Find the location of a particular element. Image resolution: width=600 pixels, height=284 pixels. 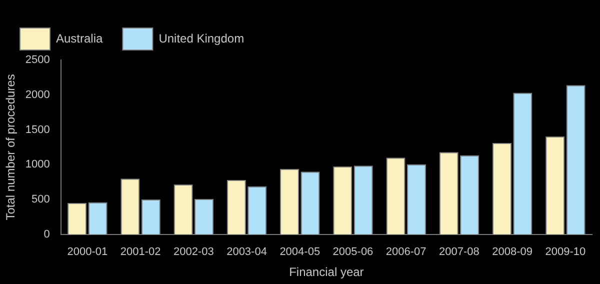

y-axis-title: Total number of procedures is located at coordinates (11, 147).